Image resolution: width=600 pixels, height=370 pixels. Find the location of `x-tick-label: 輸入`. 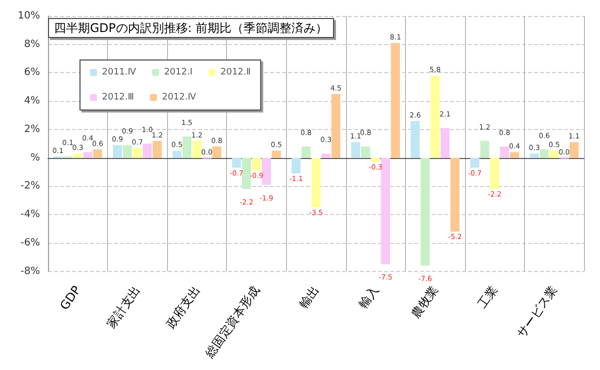

x-tick-label: 輸入 is located at coordinates (369, 297).